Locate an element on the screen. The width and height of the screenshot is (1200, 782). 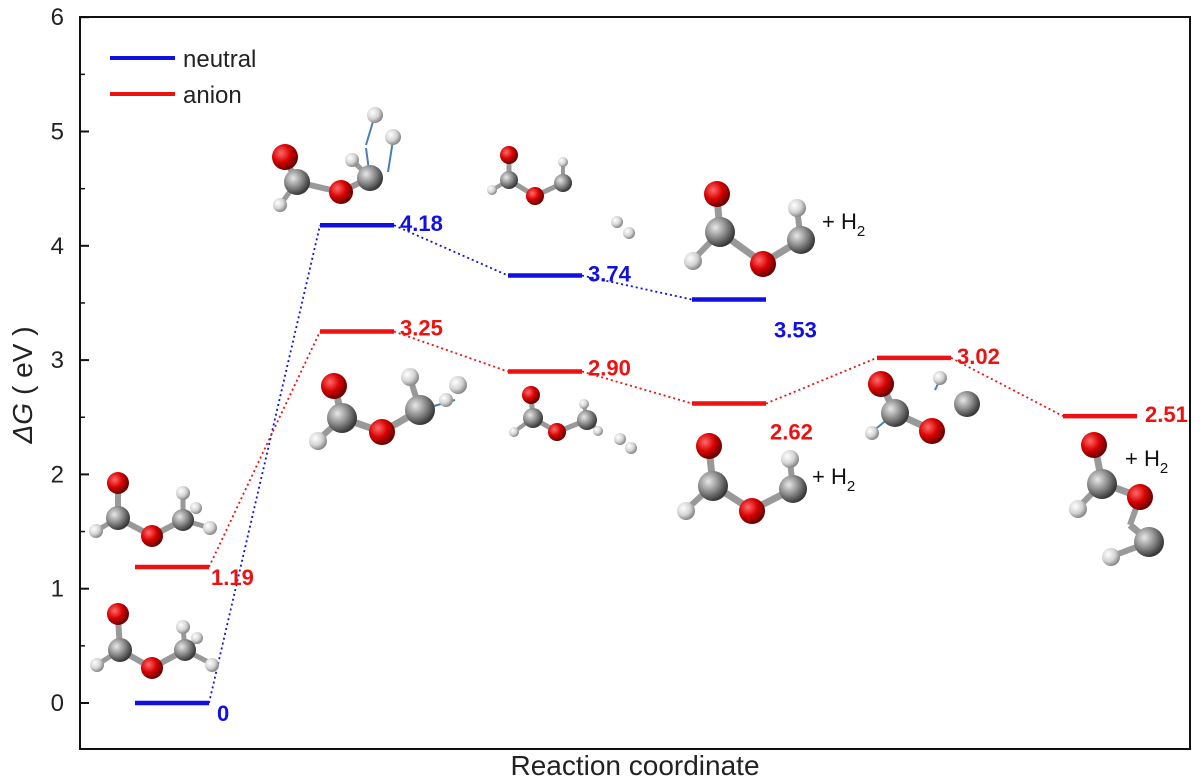
y-axis-title: ΔG ( eV ) is located at coordinates (22, 385).